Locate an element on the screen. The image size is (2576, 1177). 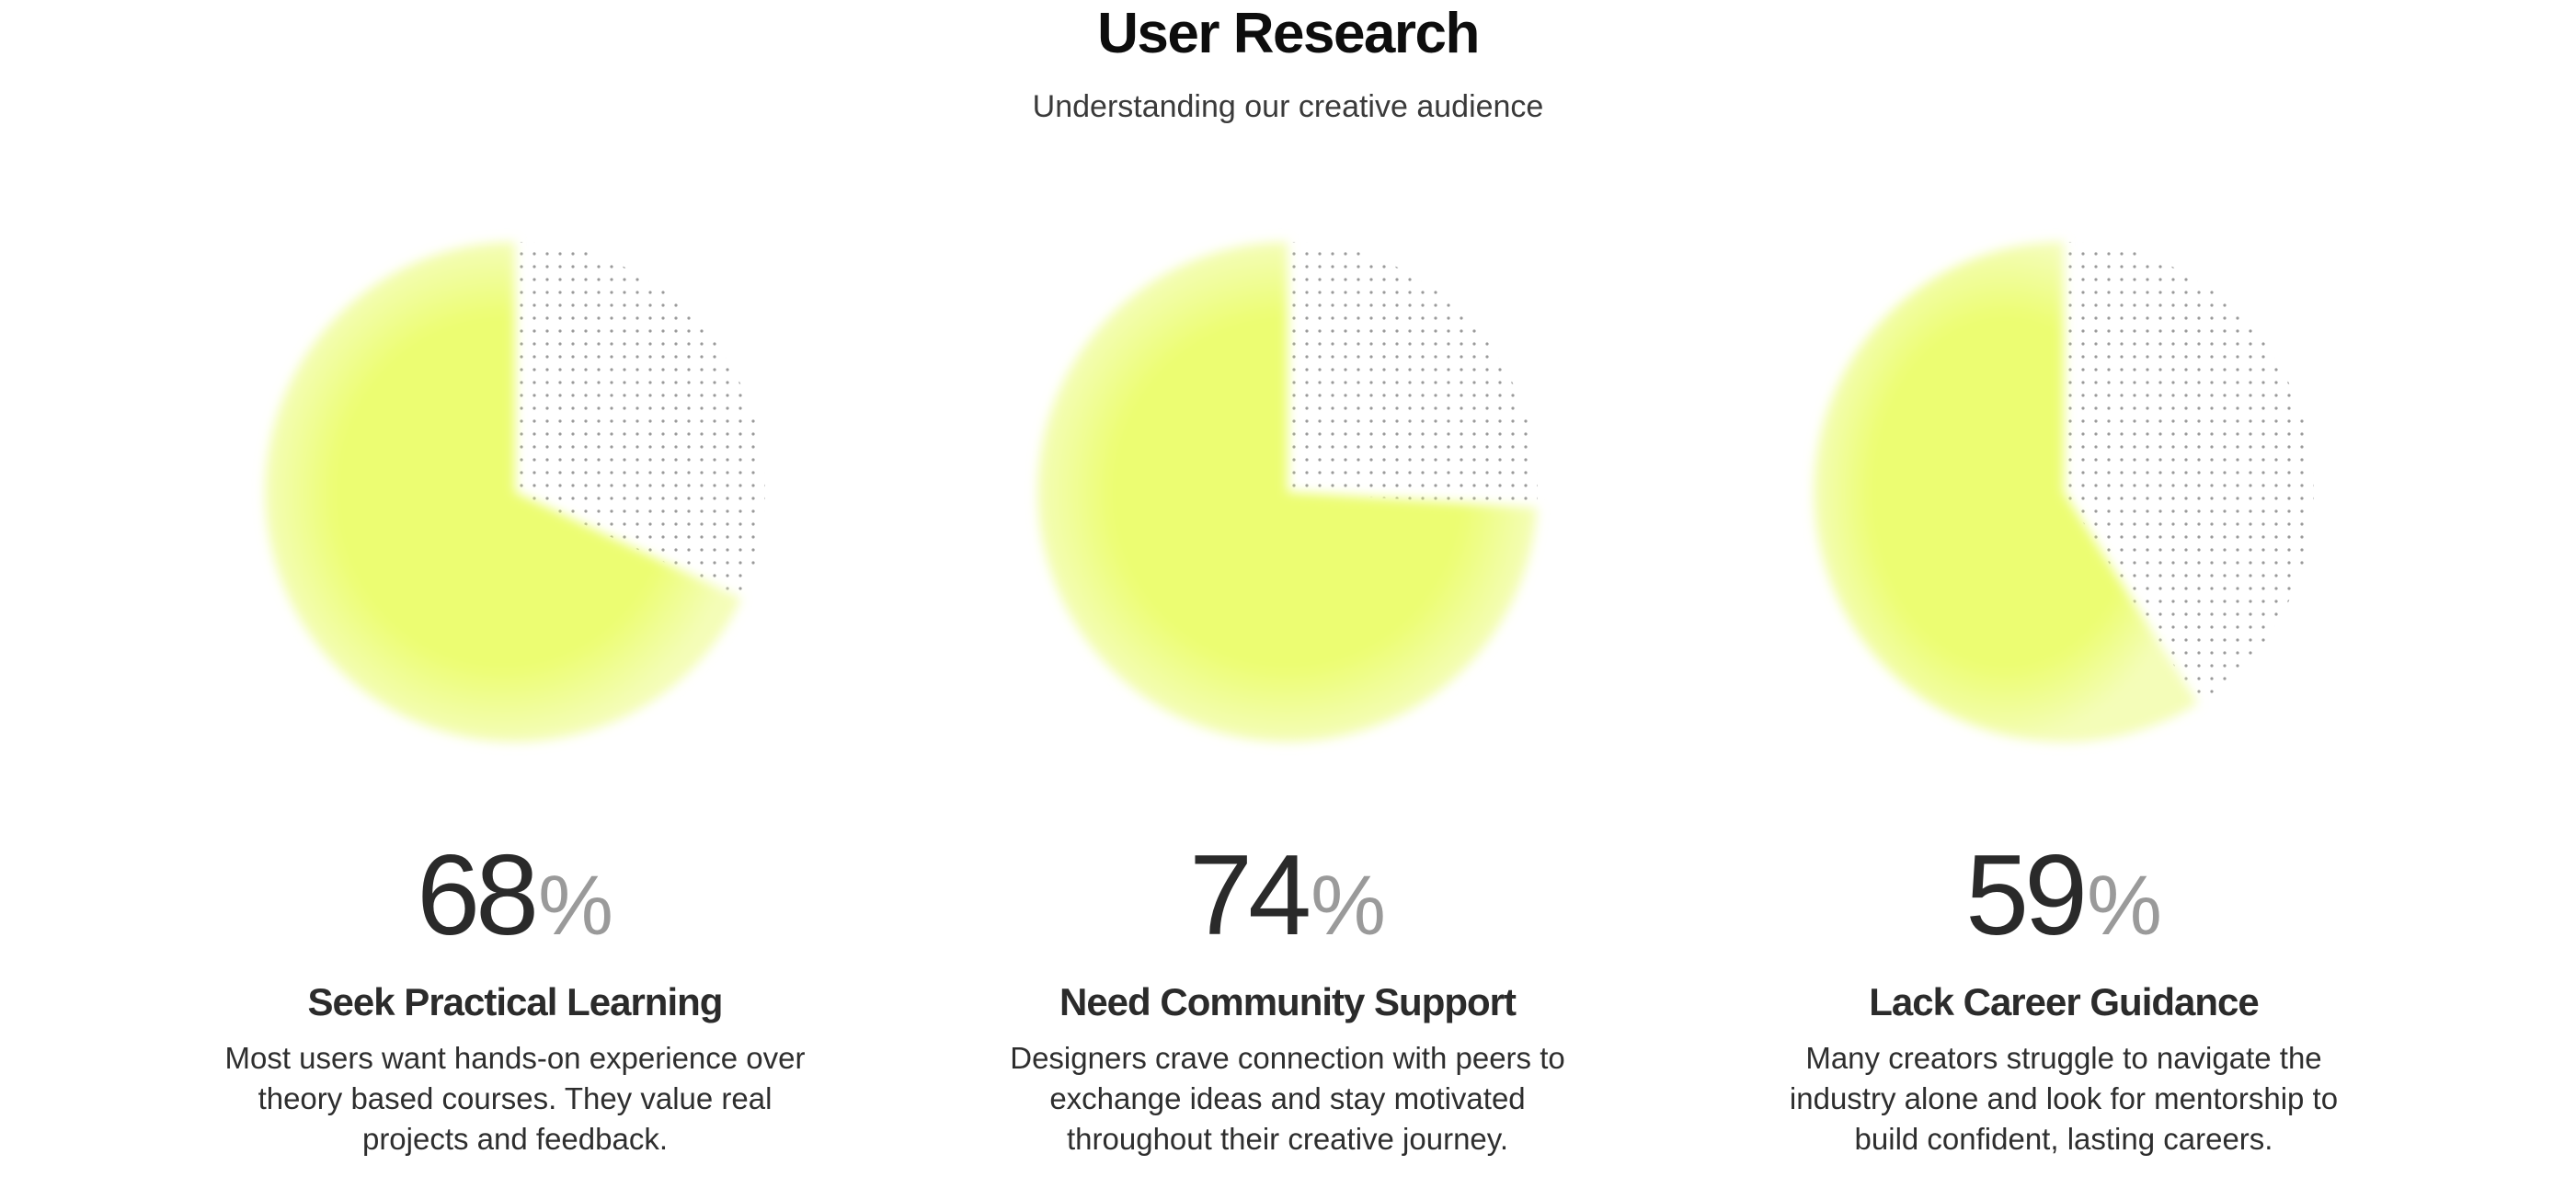
card-title: Seek Practical Learning is located at coordinates (515, 1002).